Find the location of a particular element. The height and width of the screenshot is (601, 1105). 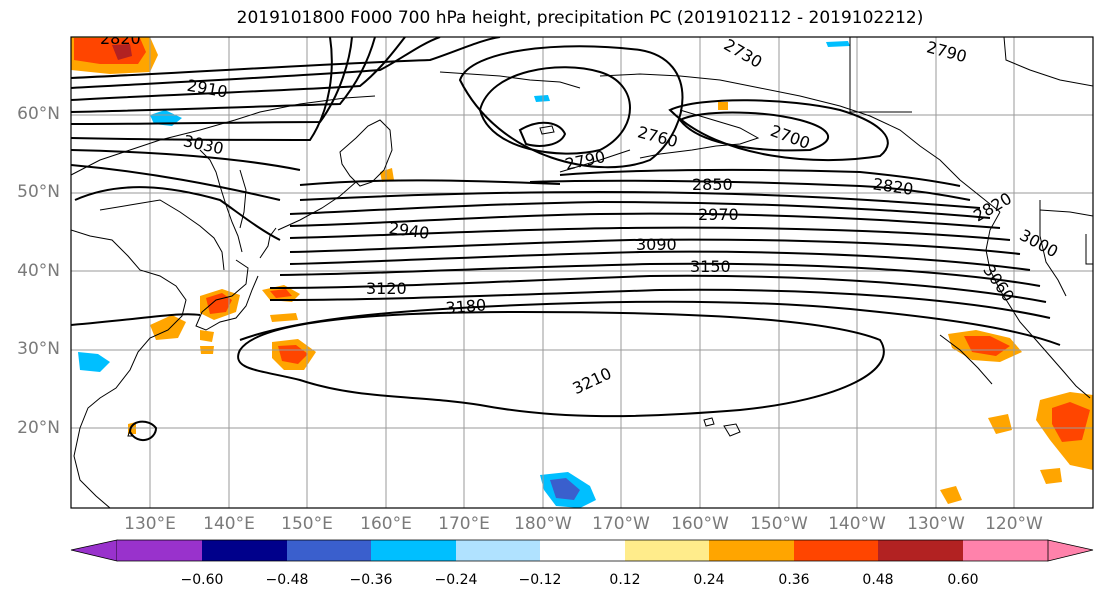

colorbar-tick-label: 0.12 is located at coordinates (625, 580).